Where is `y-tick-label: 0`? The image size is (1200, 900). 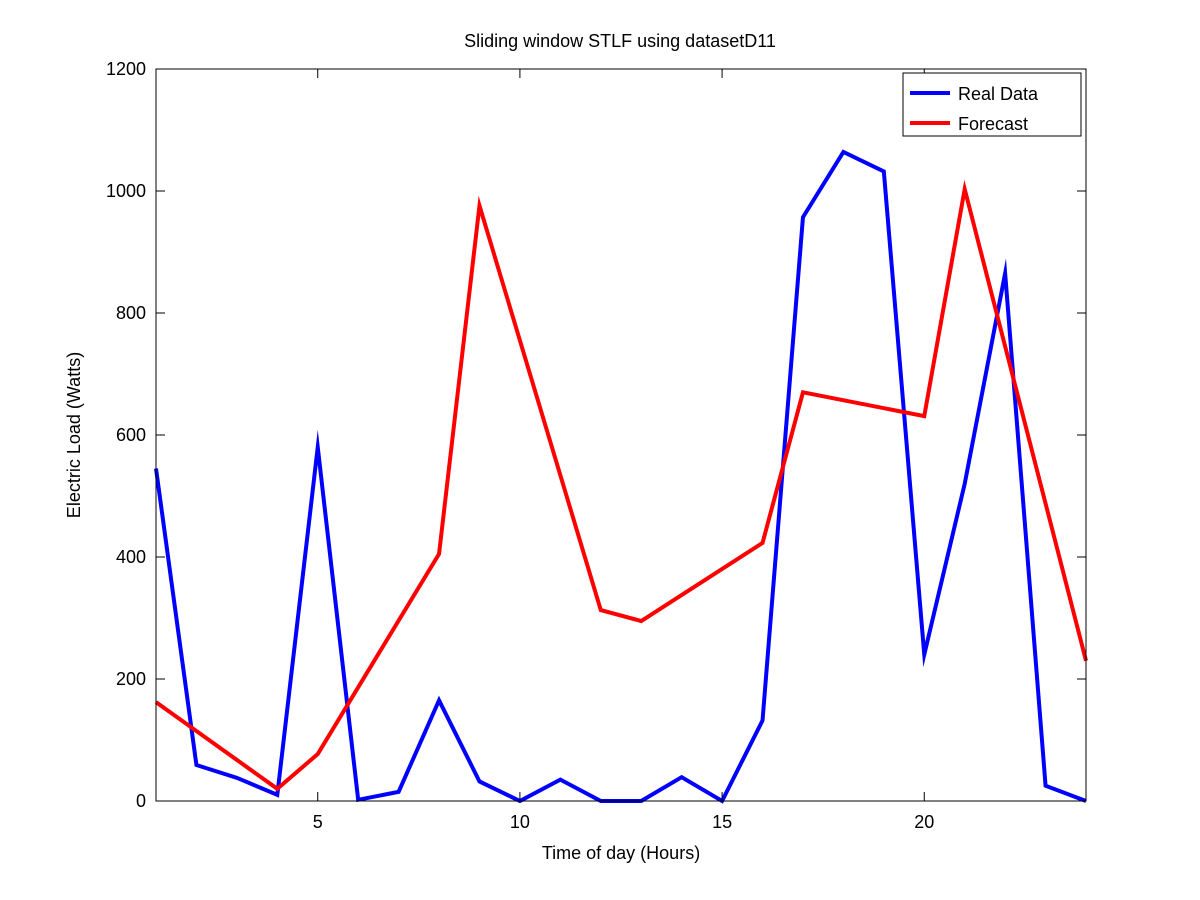
y-tick-label: 0 is located at coordinates (141, 801).